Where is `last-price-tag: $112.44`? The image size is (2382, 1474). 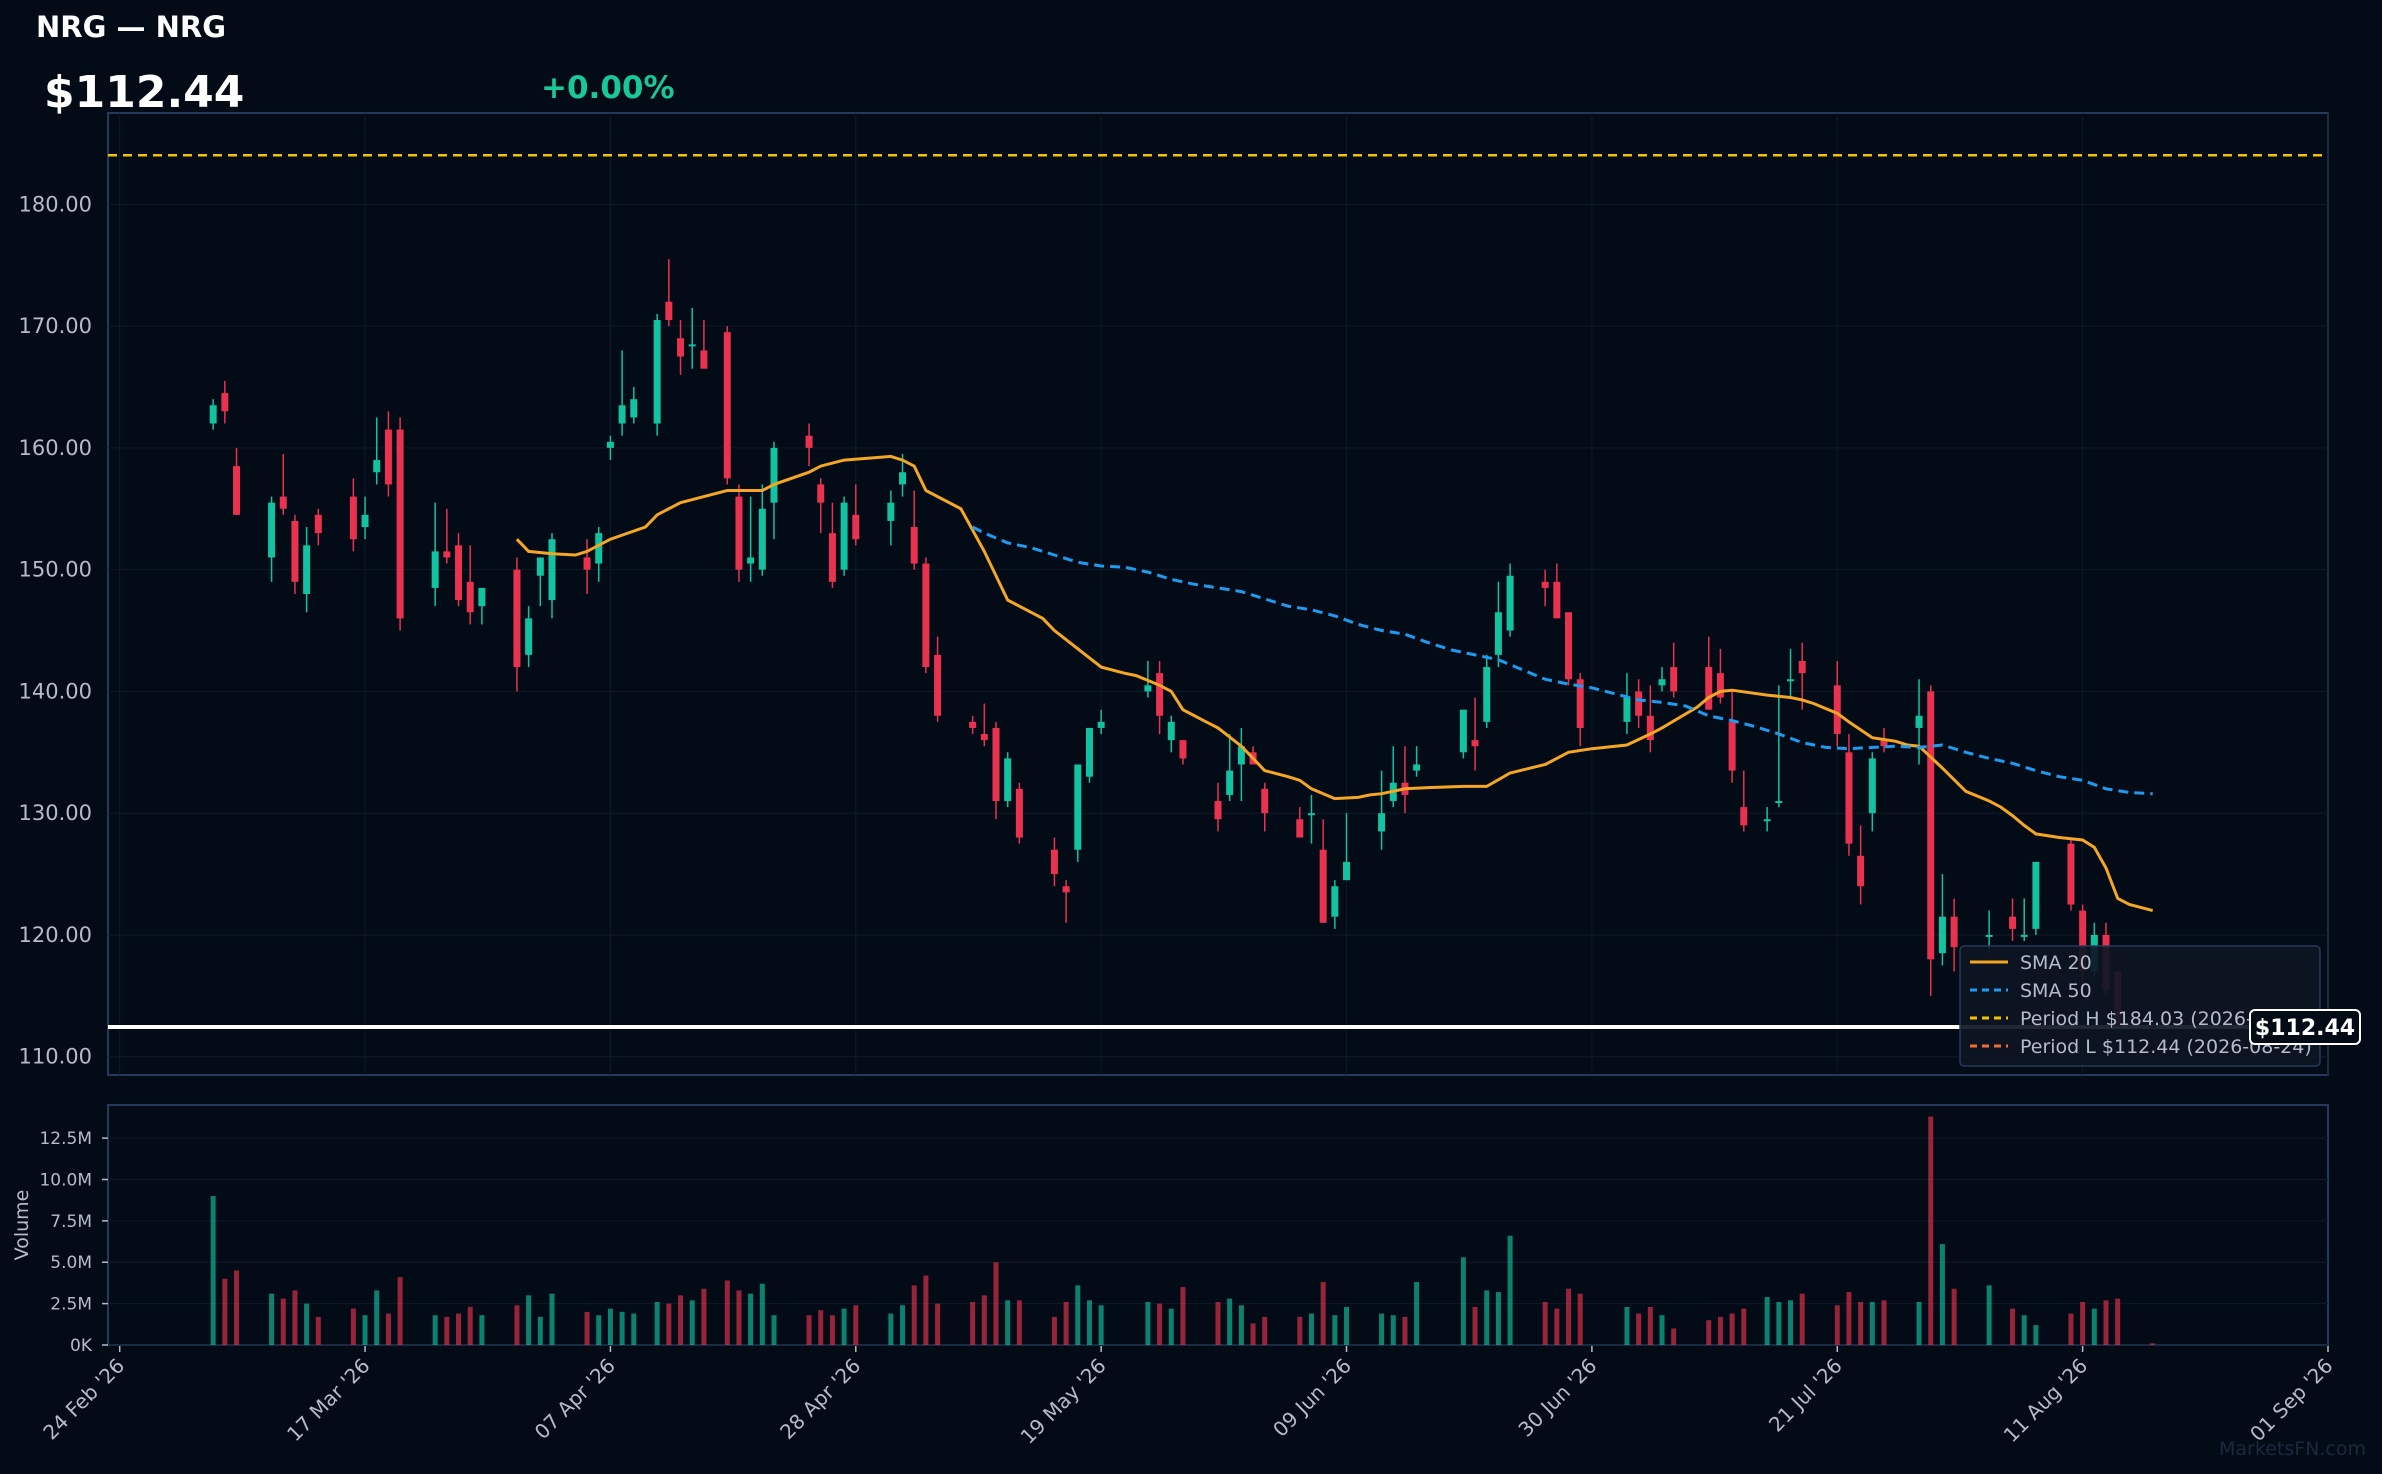 last-price-tag: $112.44 is located at coordinates (2305, 1027).